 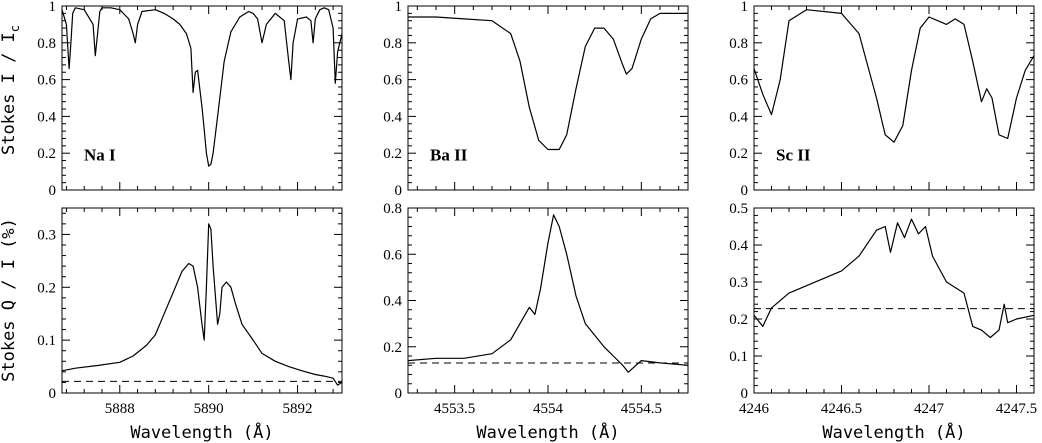 I want to click on x-tick-label: 4246.5, so click(x=841, y=409).